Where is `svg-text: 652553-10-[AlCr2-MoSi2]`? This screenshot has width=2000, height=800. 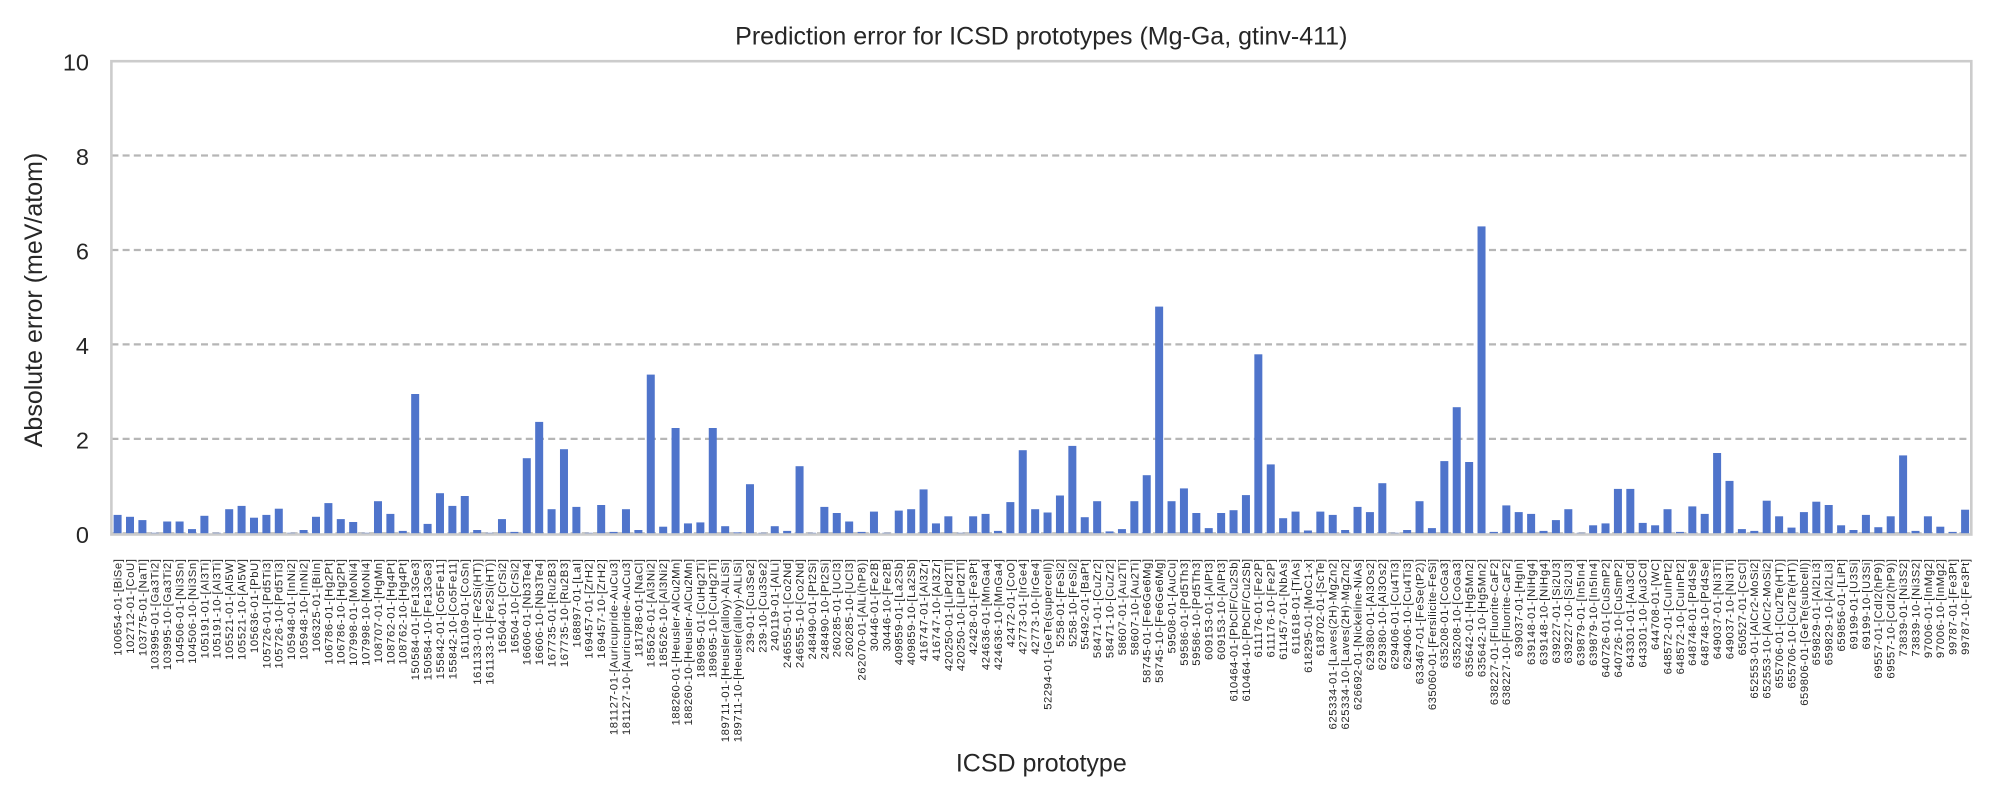 svg-text: 652553-10-[AlCr2-MoSi2] is located at coordinates (1768, 629).